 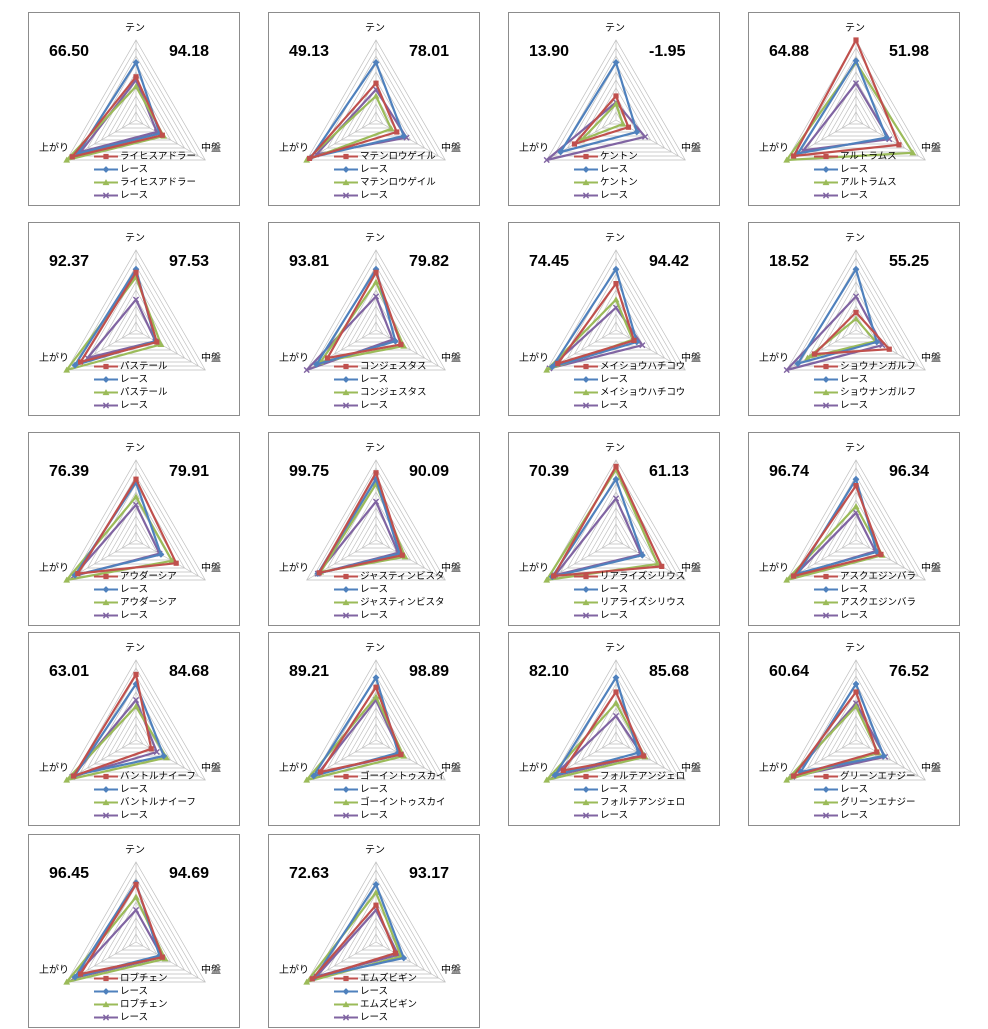 What do you see at coordinates (429, 261) in the screenshot?
I see `score-right: 79.82` at bounding box center [429, 261].